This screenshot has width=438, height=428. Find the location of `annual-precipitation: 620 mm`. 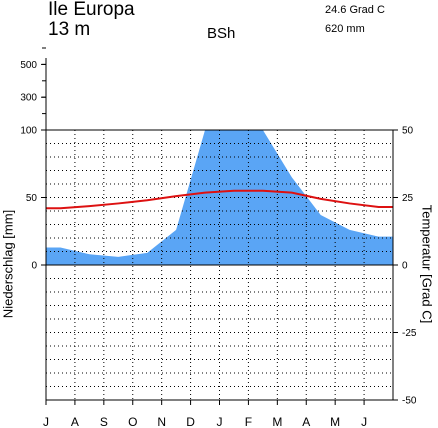

annual-precipitation: 620 mm is located at coordinates (345, 29).